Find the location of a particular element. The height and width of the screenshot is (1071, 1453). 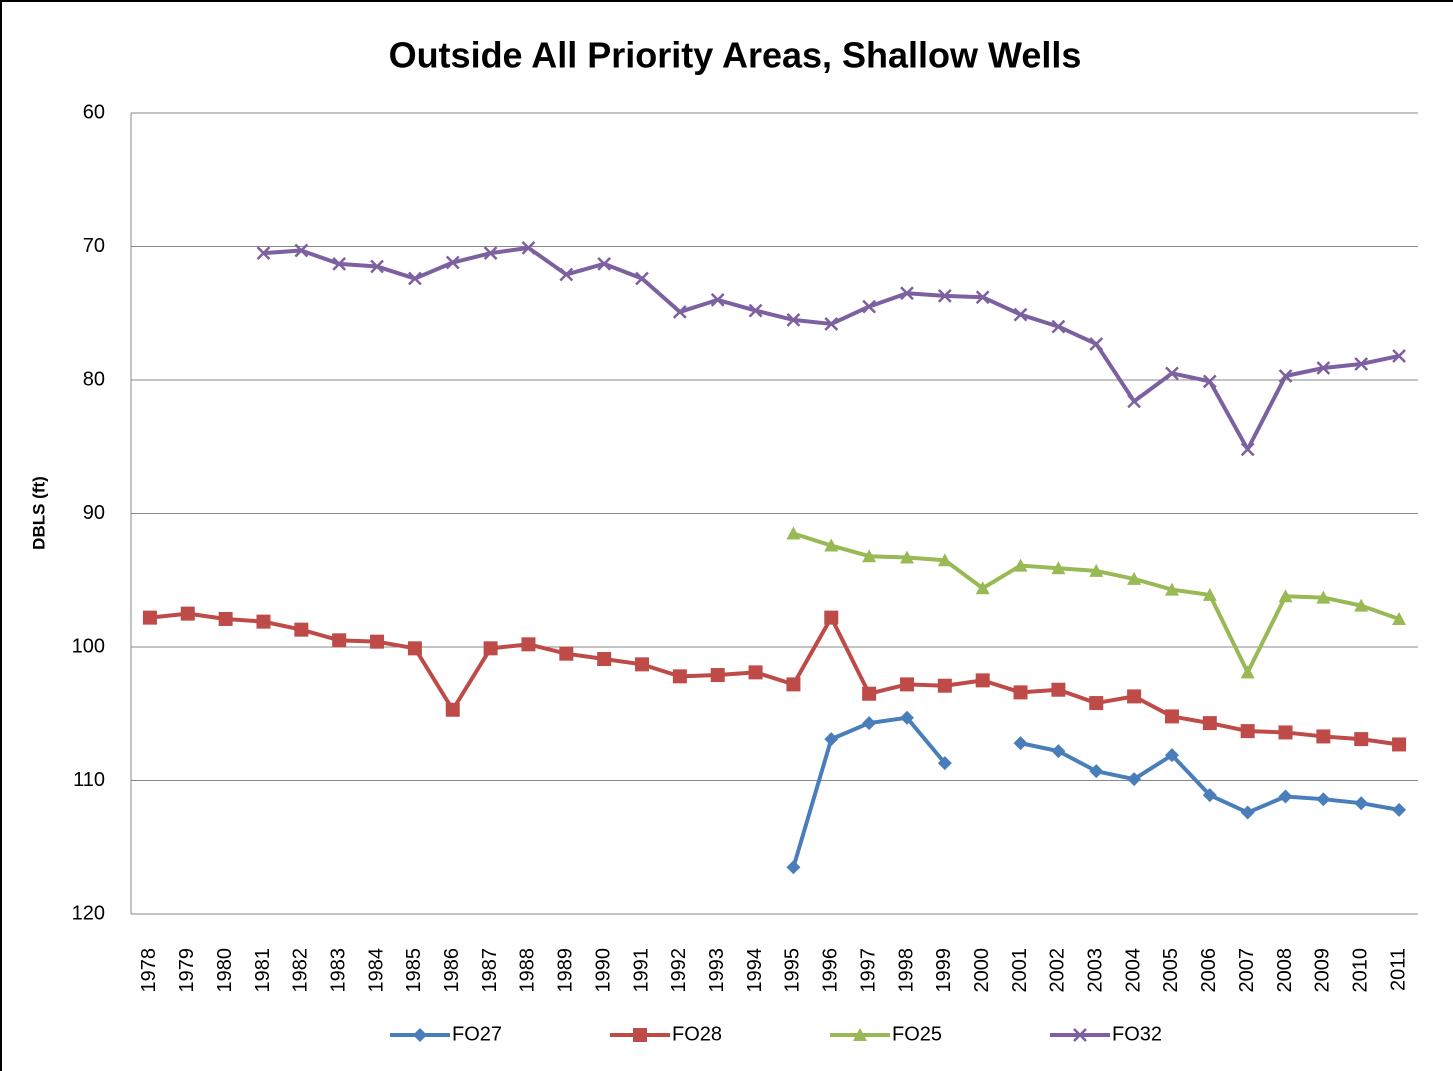

x-tick-label: 1980 is located at coordinates (225, 970).